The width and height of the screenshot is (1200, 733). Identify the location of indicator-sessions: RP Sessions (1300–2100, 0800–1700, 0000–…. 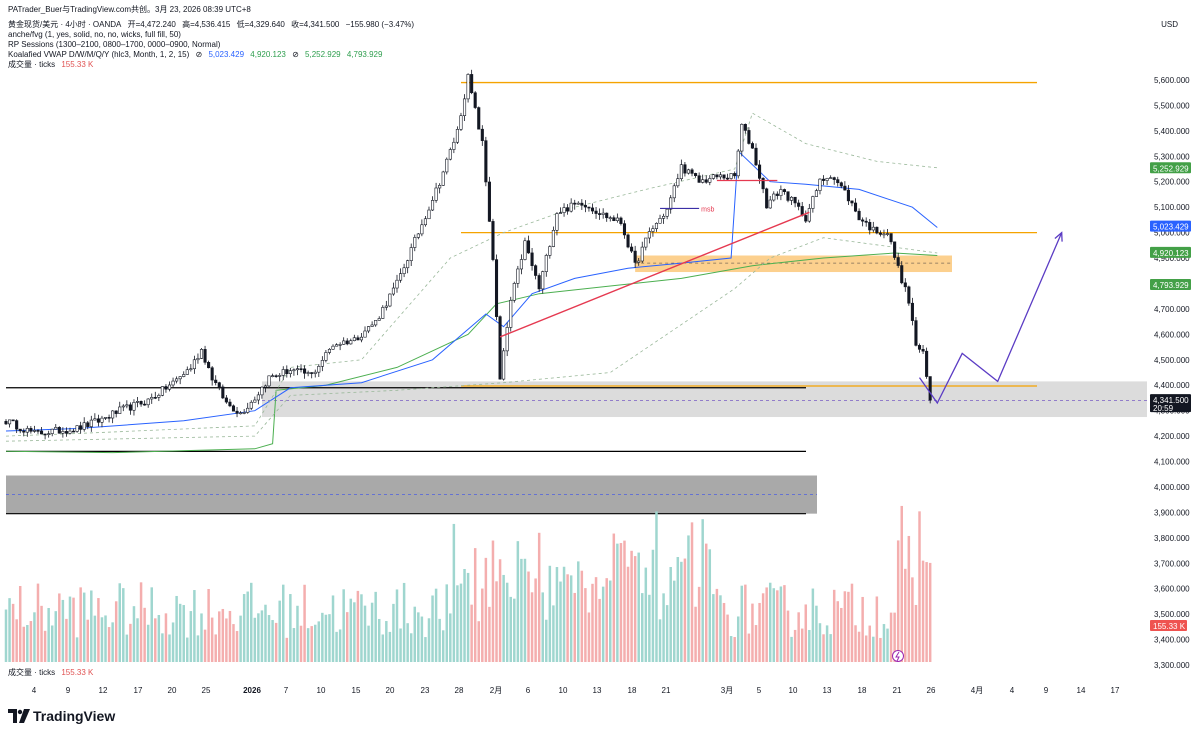
(116, 45).